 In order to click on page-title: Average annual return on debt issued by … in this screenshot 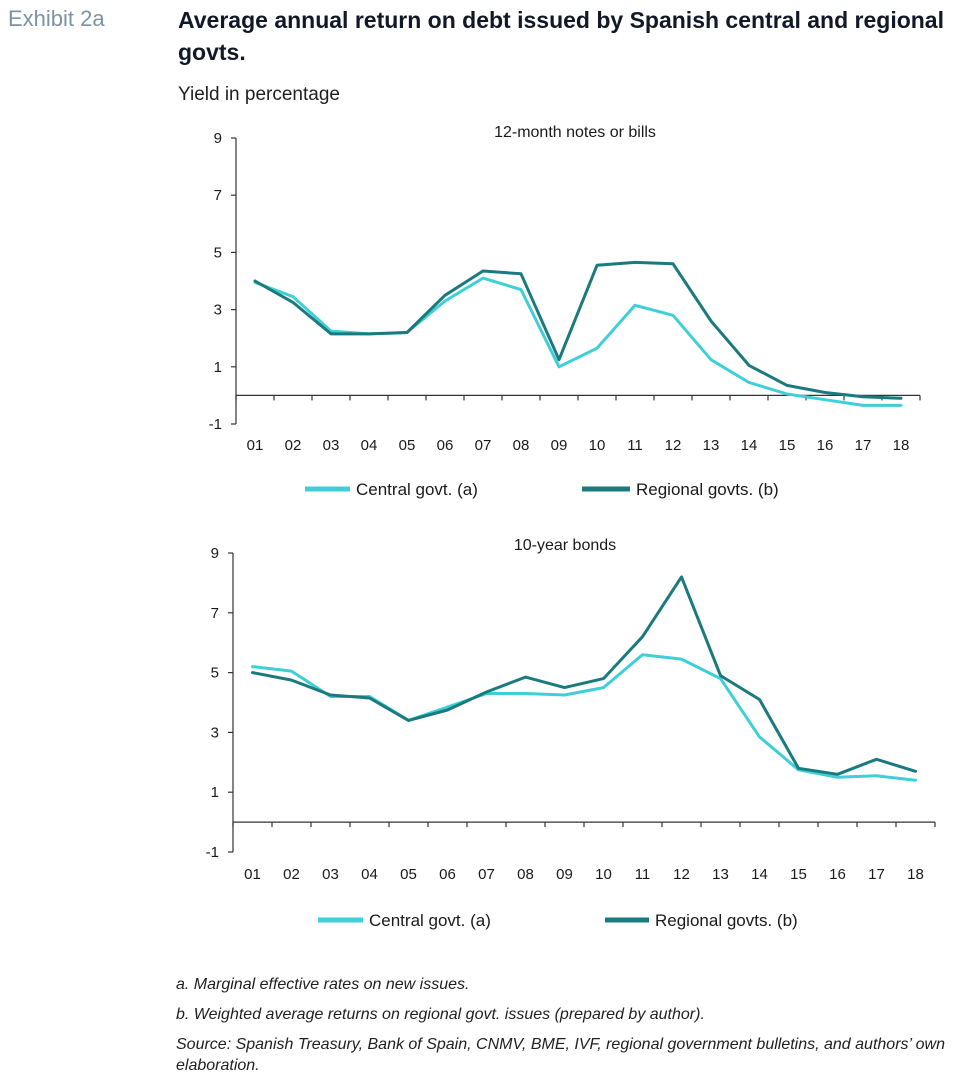, I will do `click(561, 36)`.